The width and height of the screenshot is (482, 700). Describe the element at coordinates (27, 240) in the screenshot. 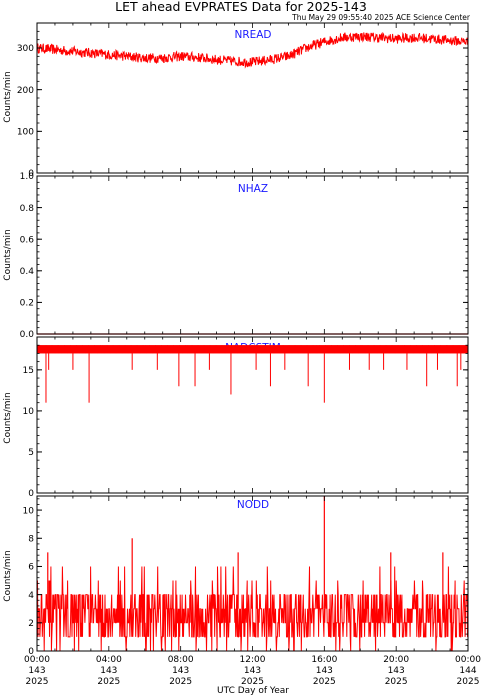

I see `y-tick-label: 0.6` at that location.